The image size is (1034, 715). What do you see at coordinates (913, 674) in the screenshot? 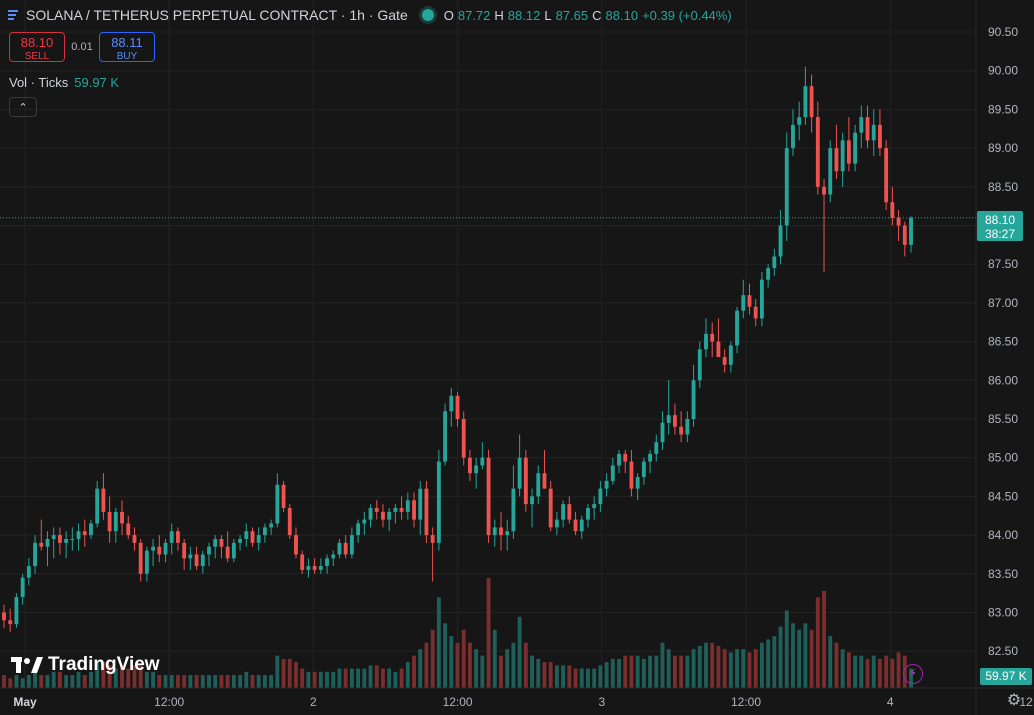
I see `lightning-icon: ⚡` at bounding box center [913, 674].